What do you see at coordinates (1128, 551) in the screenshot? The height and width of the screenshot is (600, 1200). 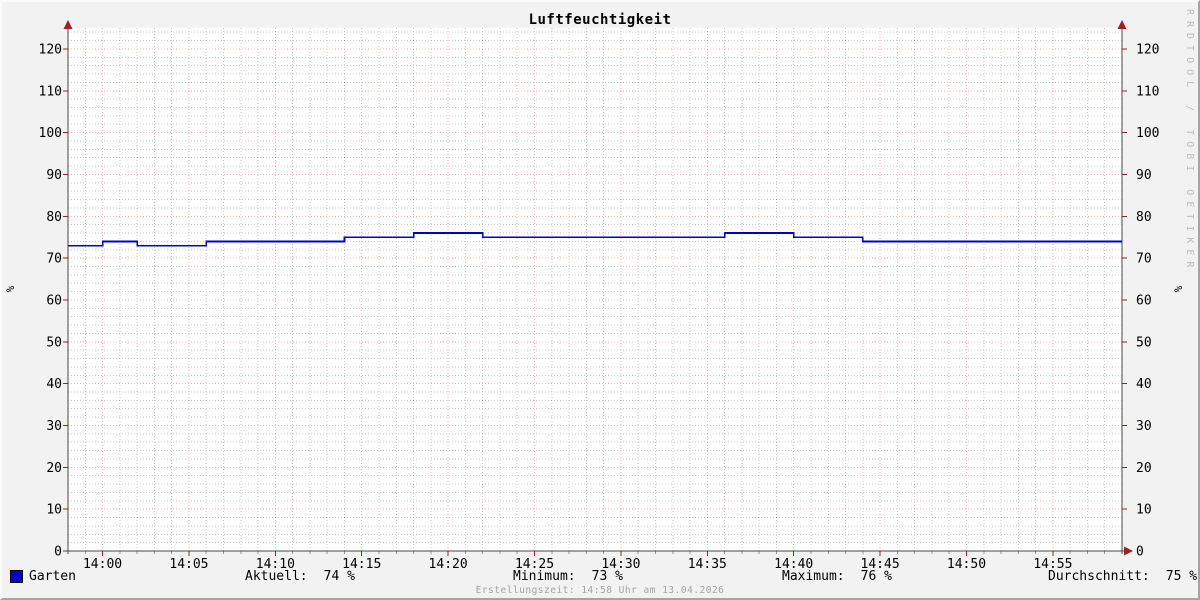 I see `x-axis-arrow` at bounding box center [1128, 551].